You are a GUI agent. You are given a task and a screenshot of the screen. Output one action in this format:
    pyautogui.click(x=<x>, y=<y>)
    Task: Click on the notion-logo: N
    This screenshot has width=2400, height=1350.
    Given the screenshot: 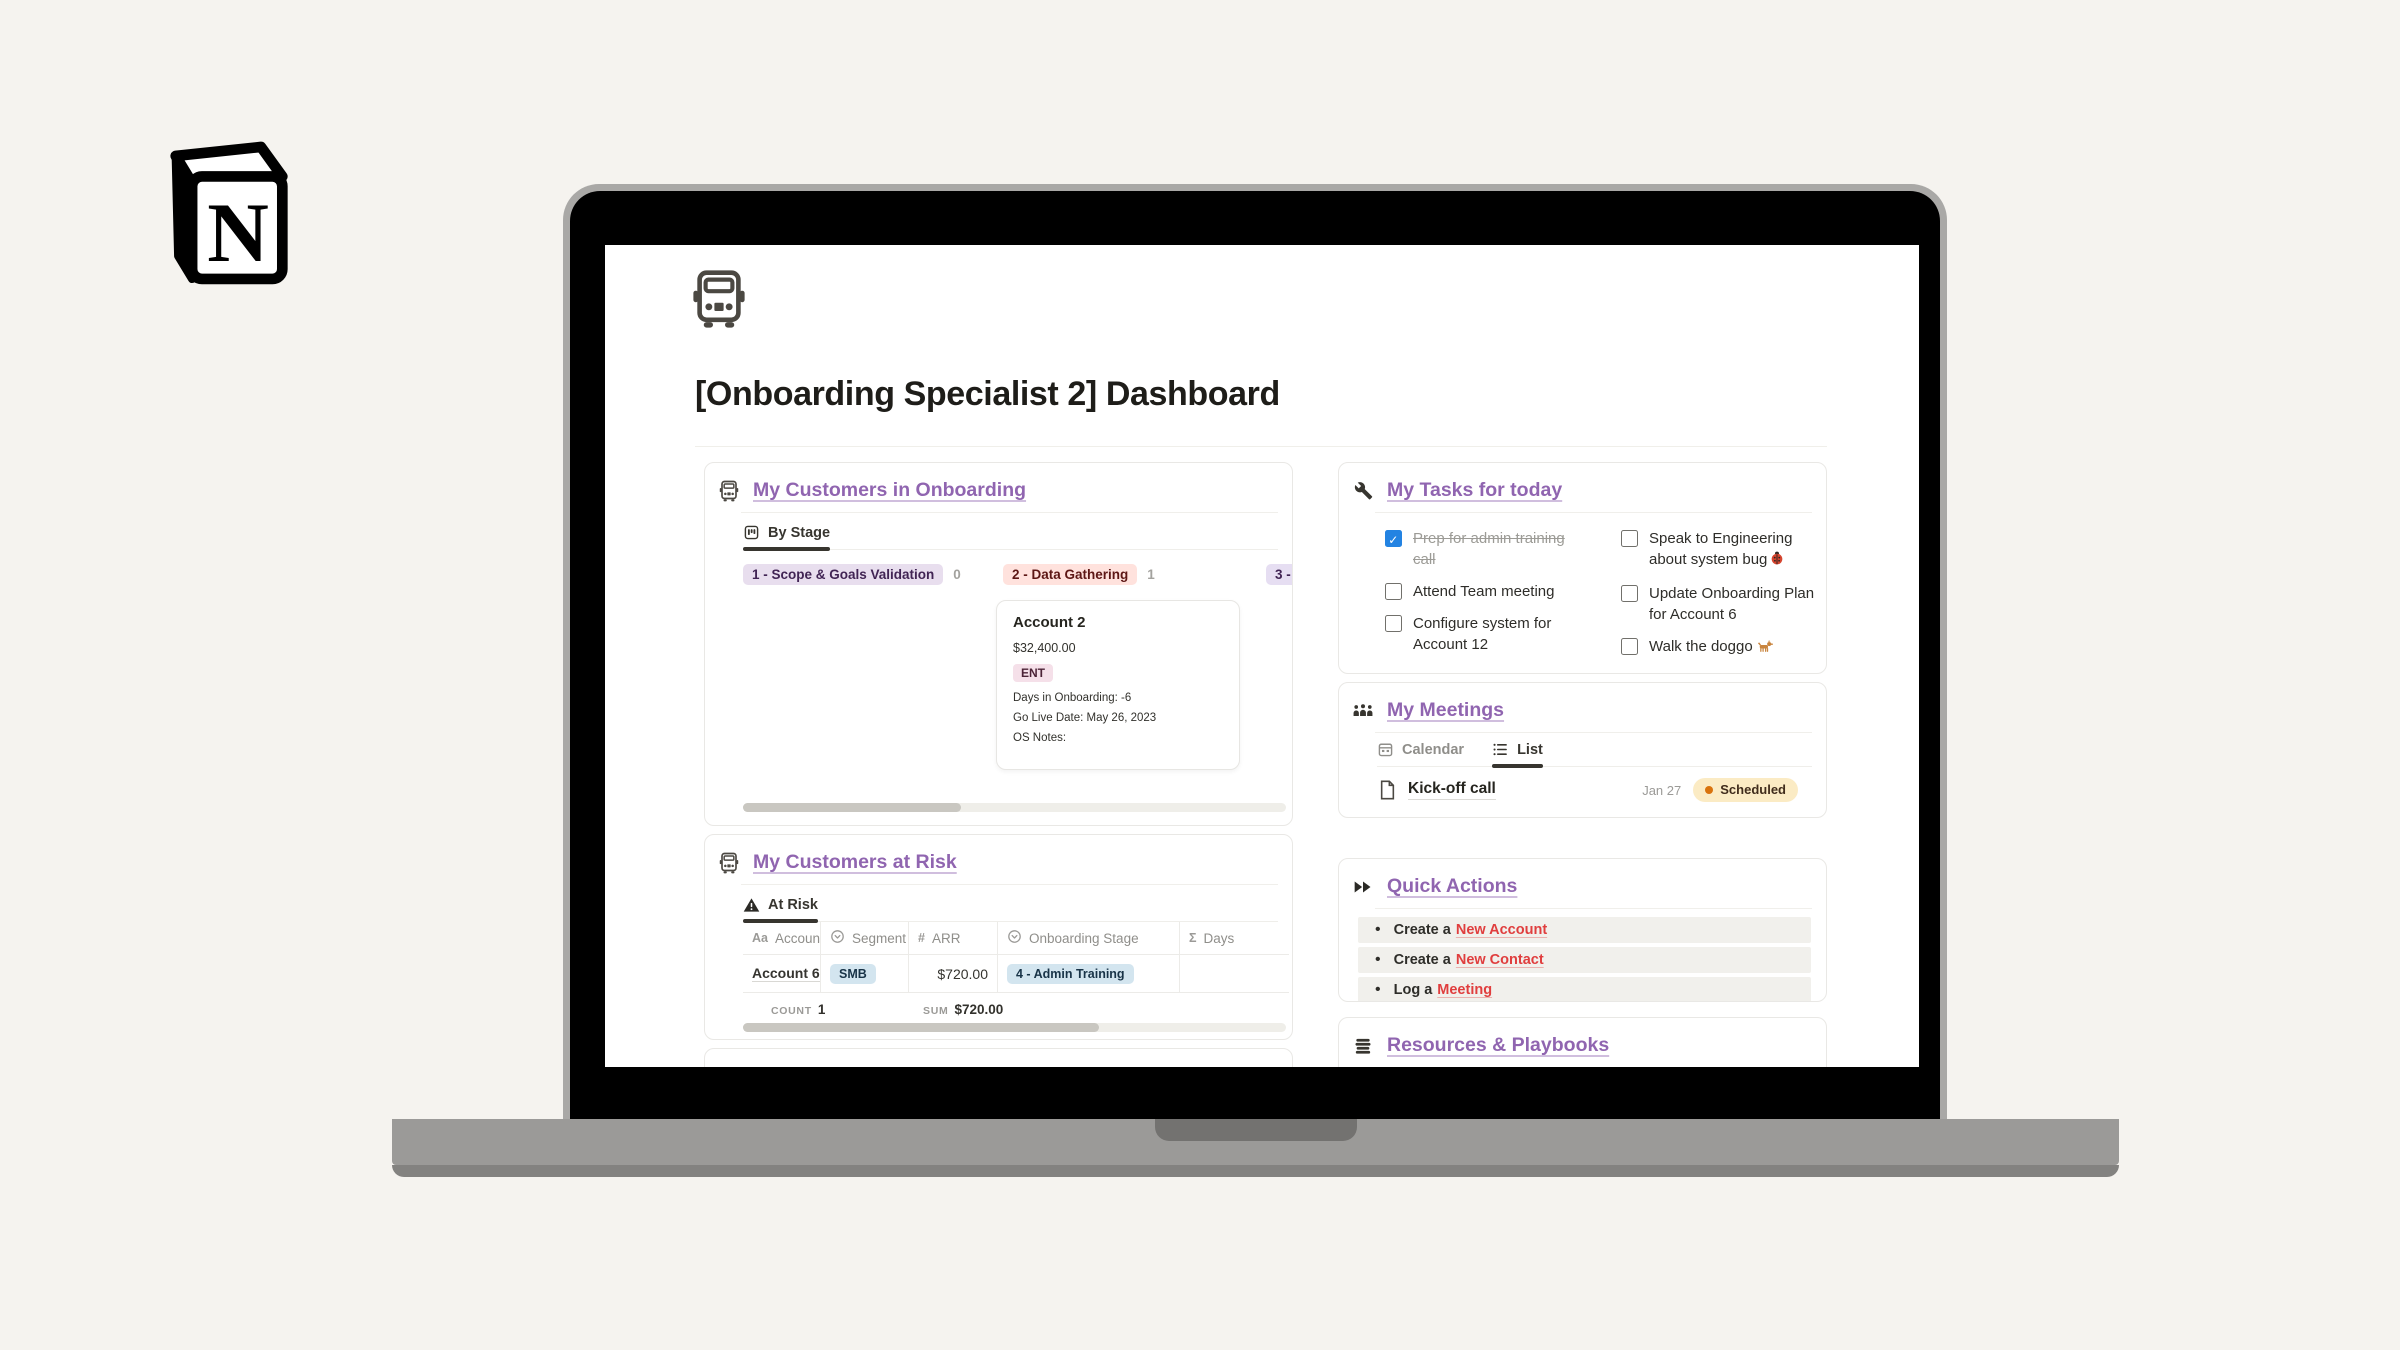 What is the action you would take?
    pyautogui.click(x=220, y=215)
    